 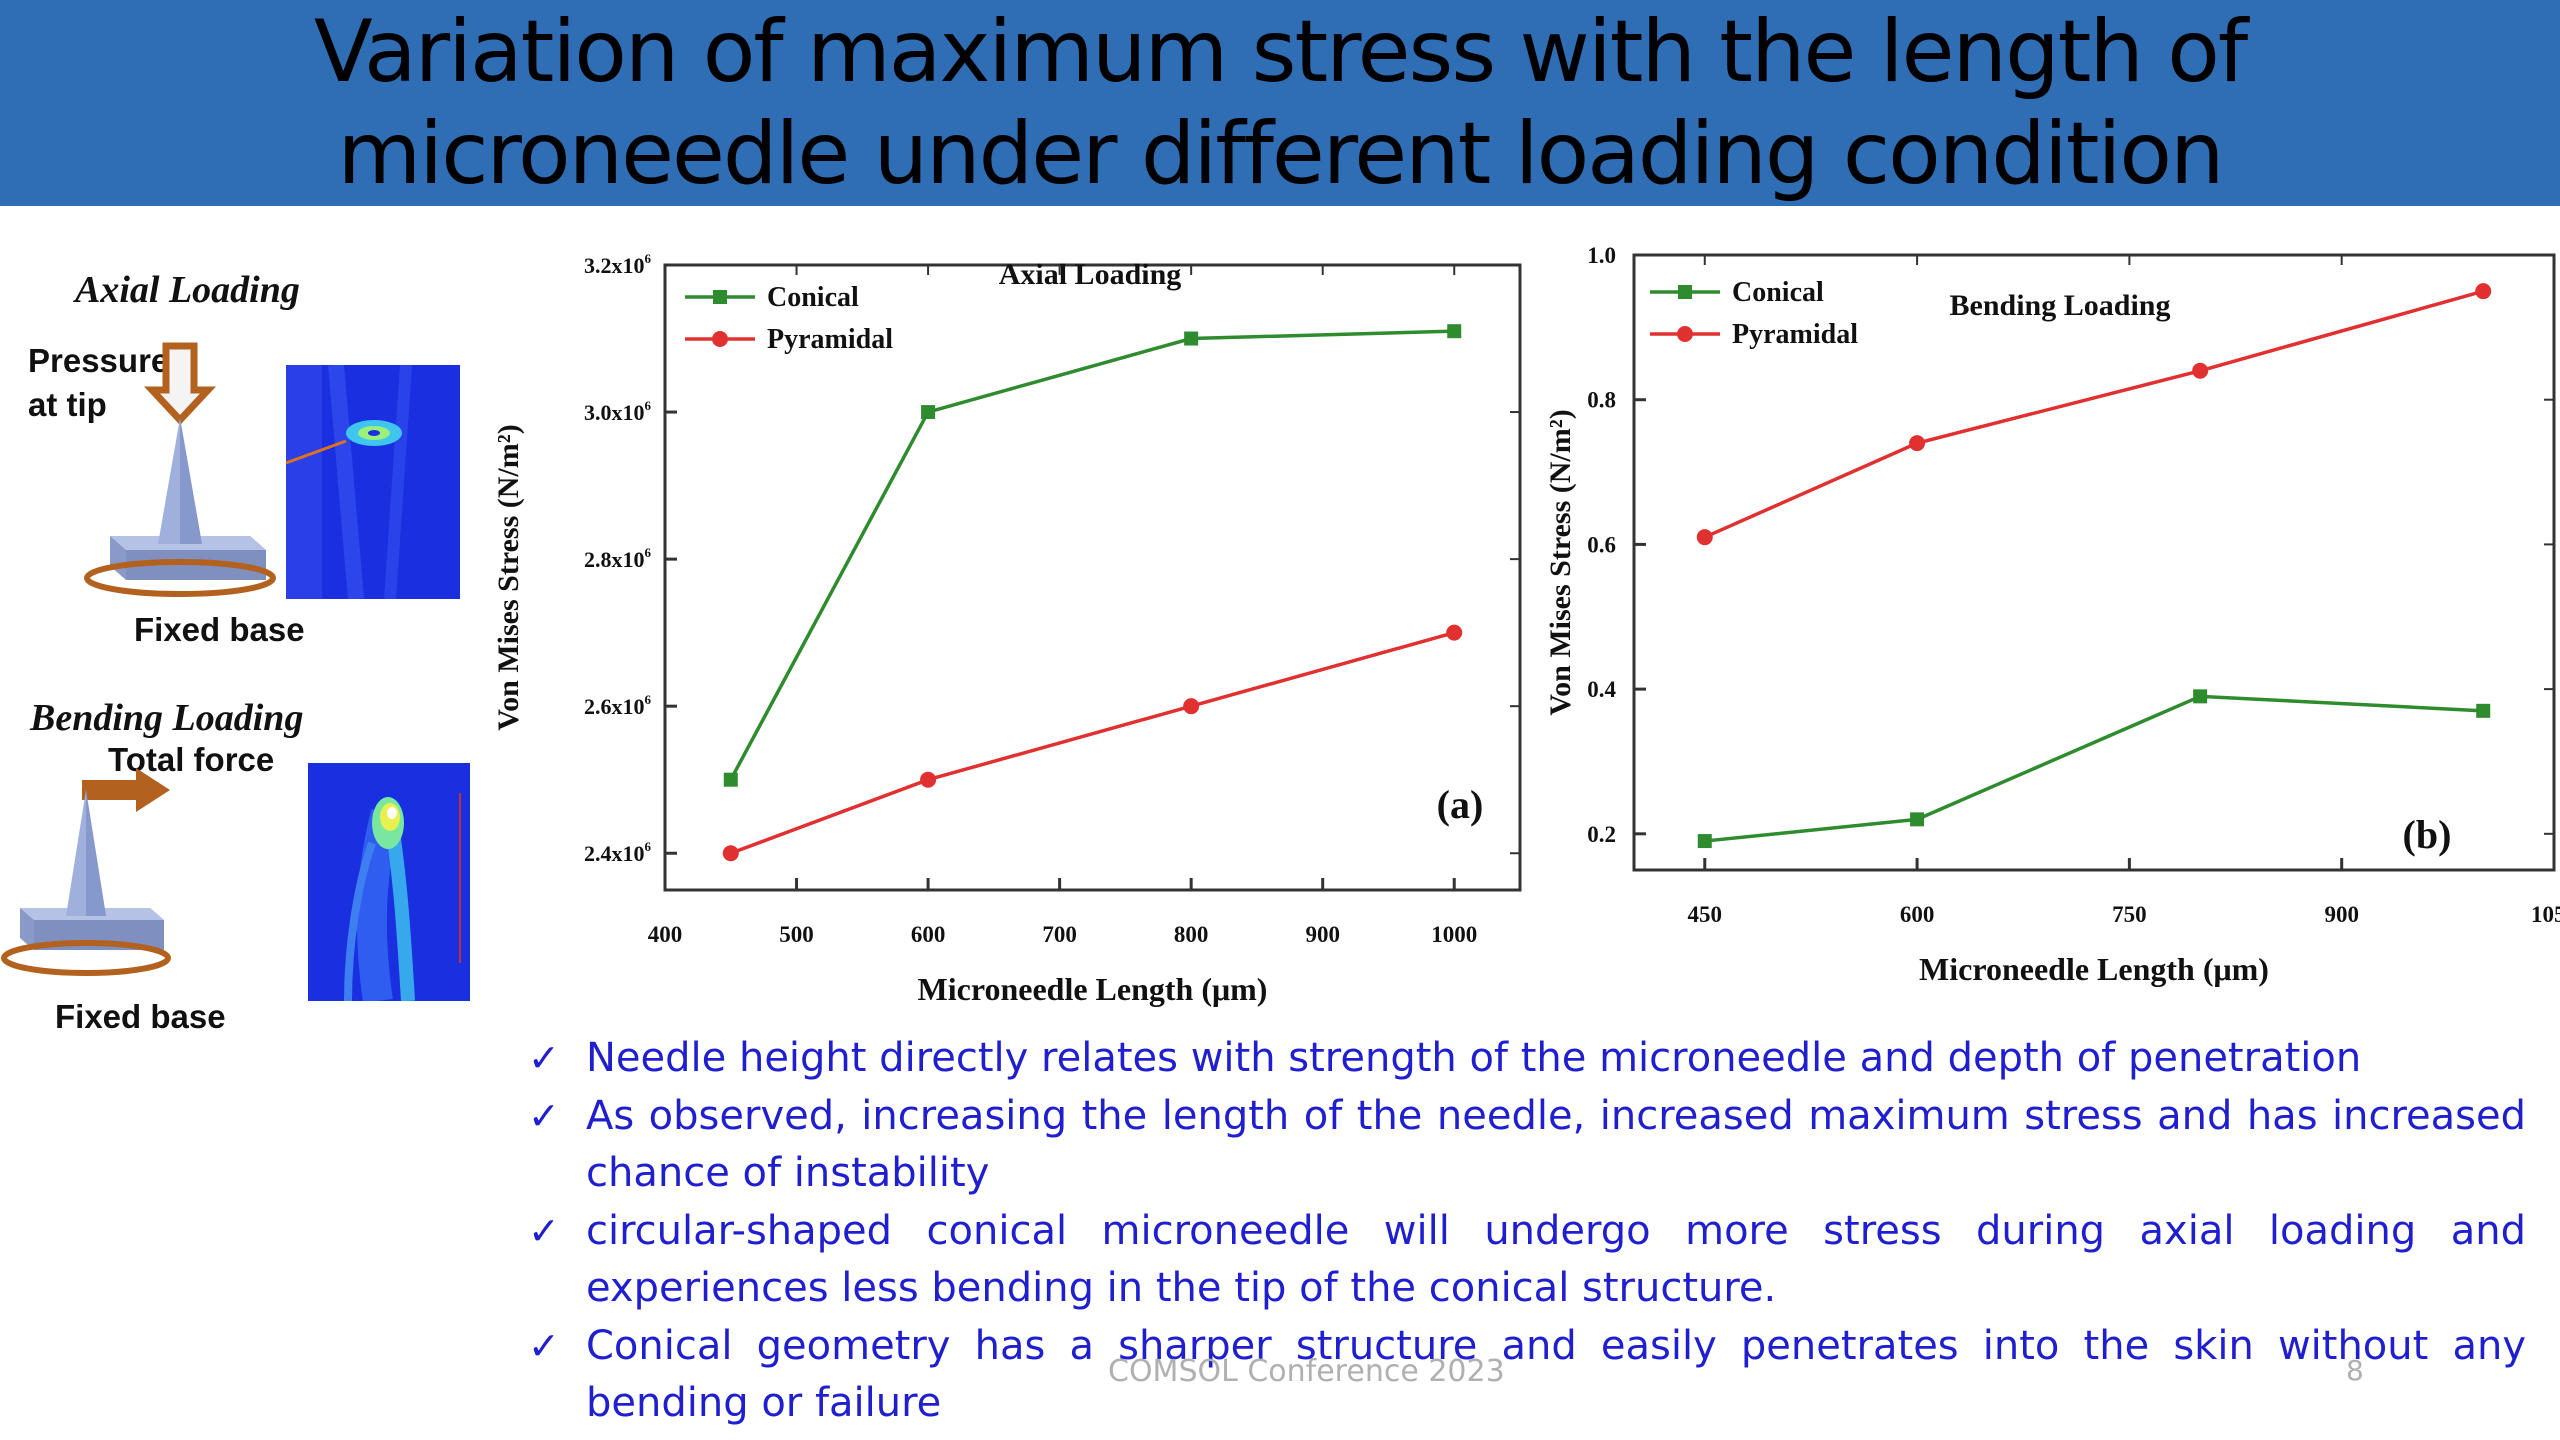 What do you see at coordinates (796, 934) in the screenshot?
I see `x-tick-label: 500` at bounding box center [796, 934].